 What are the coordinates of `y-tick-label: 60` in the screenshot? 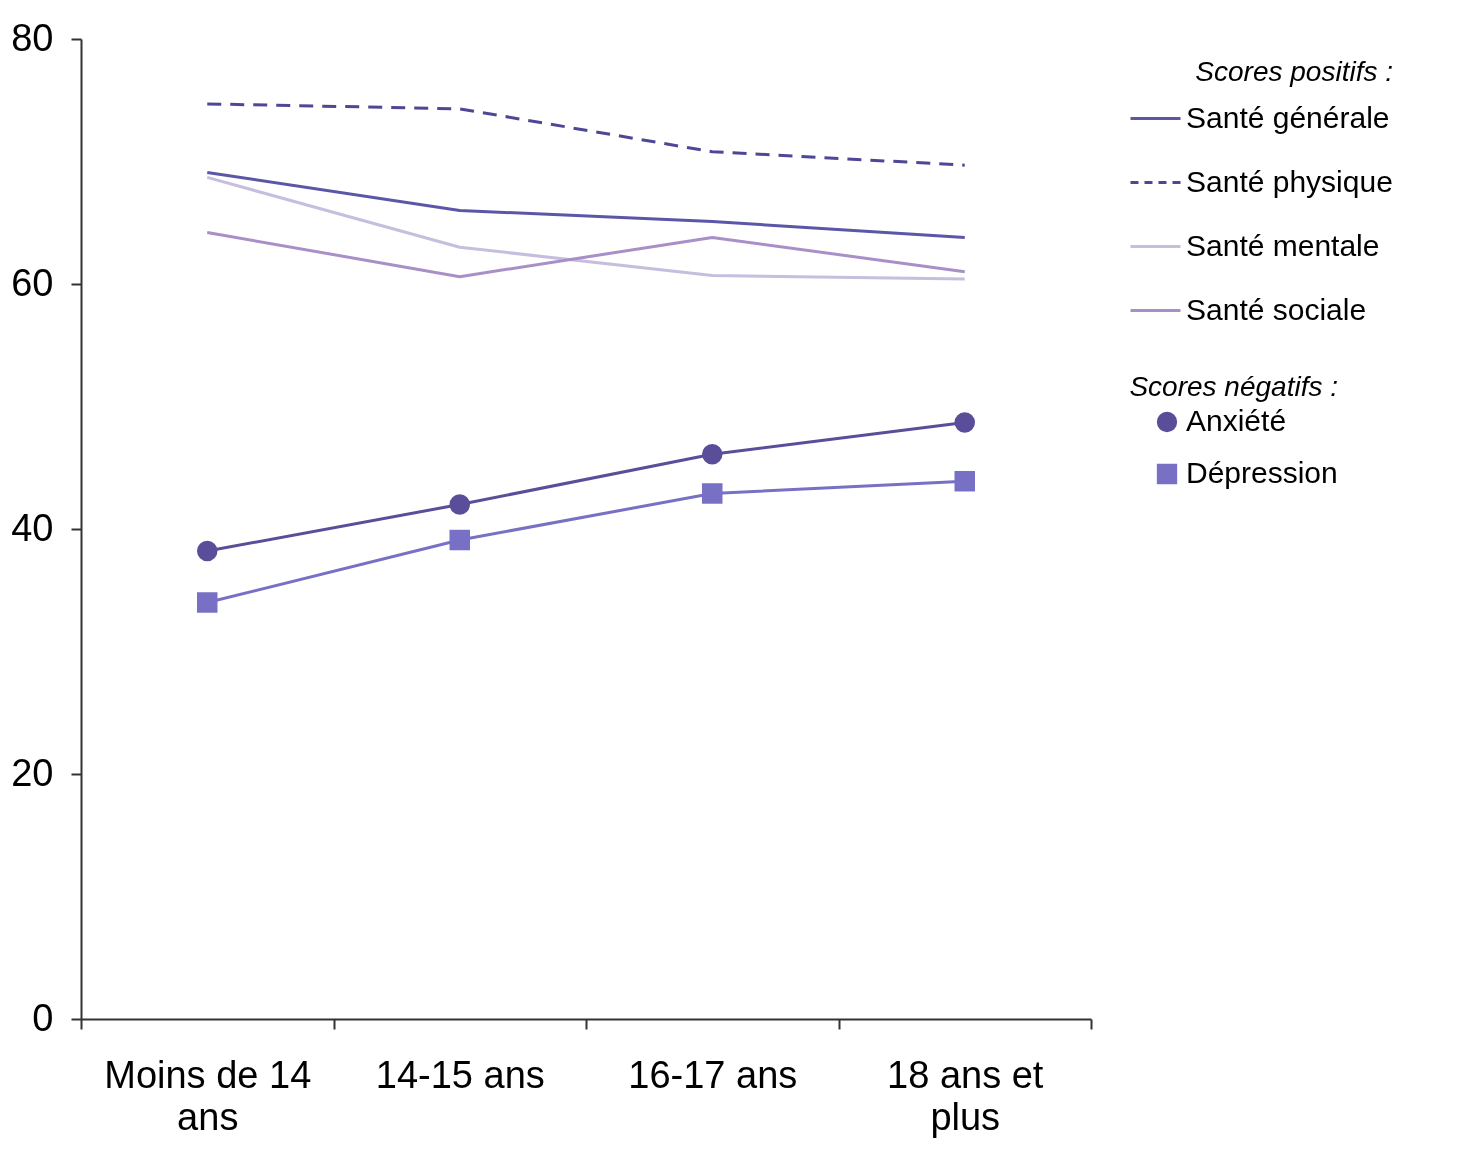 It's located at (32, 282).